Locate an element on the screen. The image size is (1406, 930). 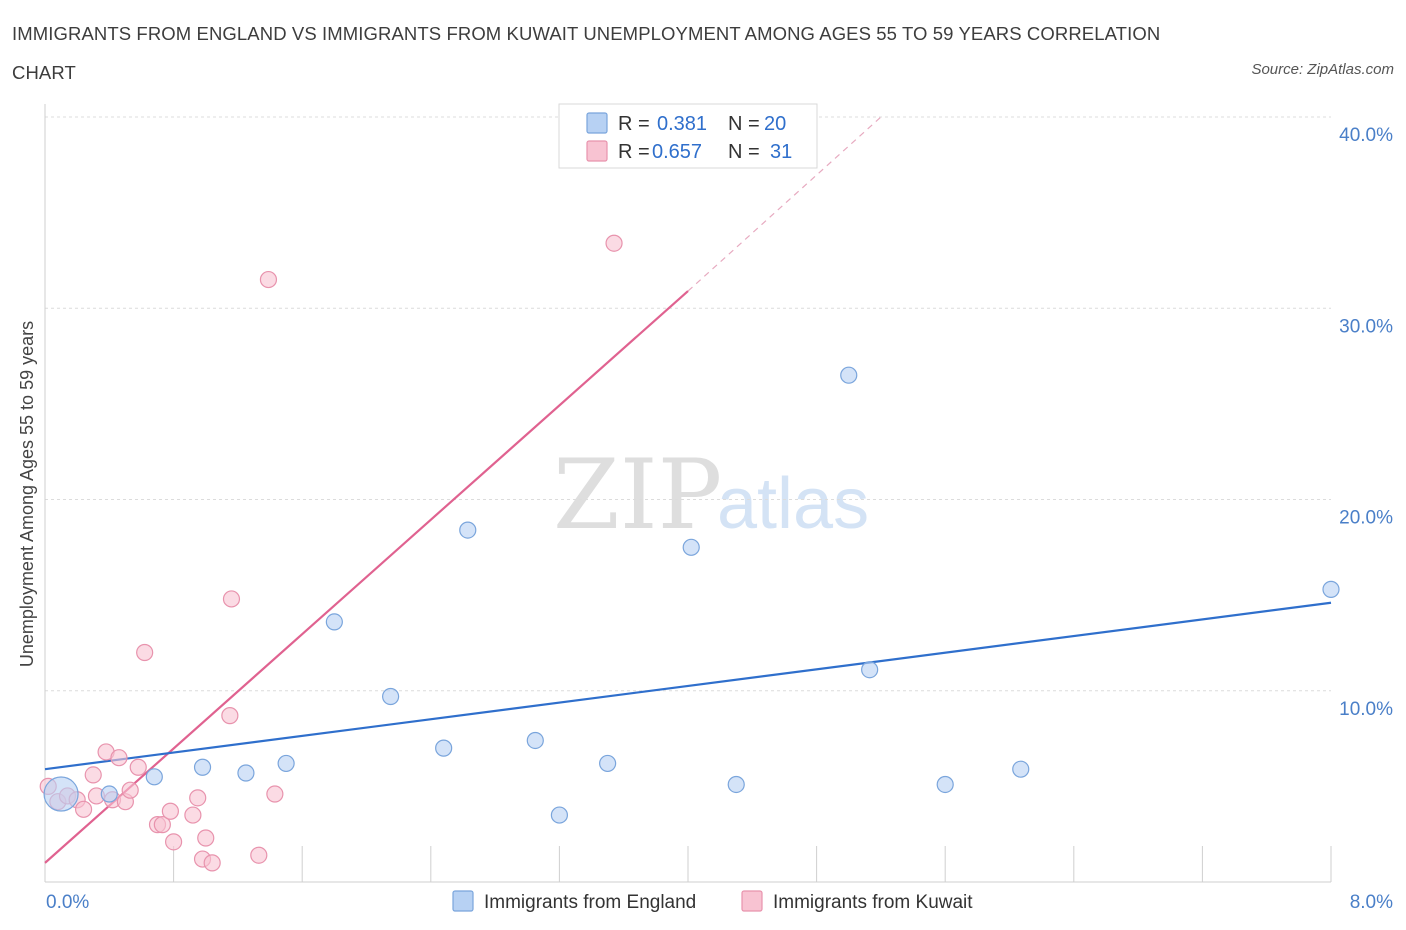
watermark-zip: ZIP is located at coordinates (637, 495).